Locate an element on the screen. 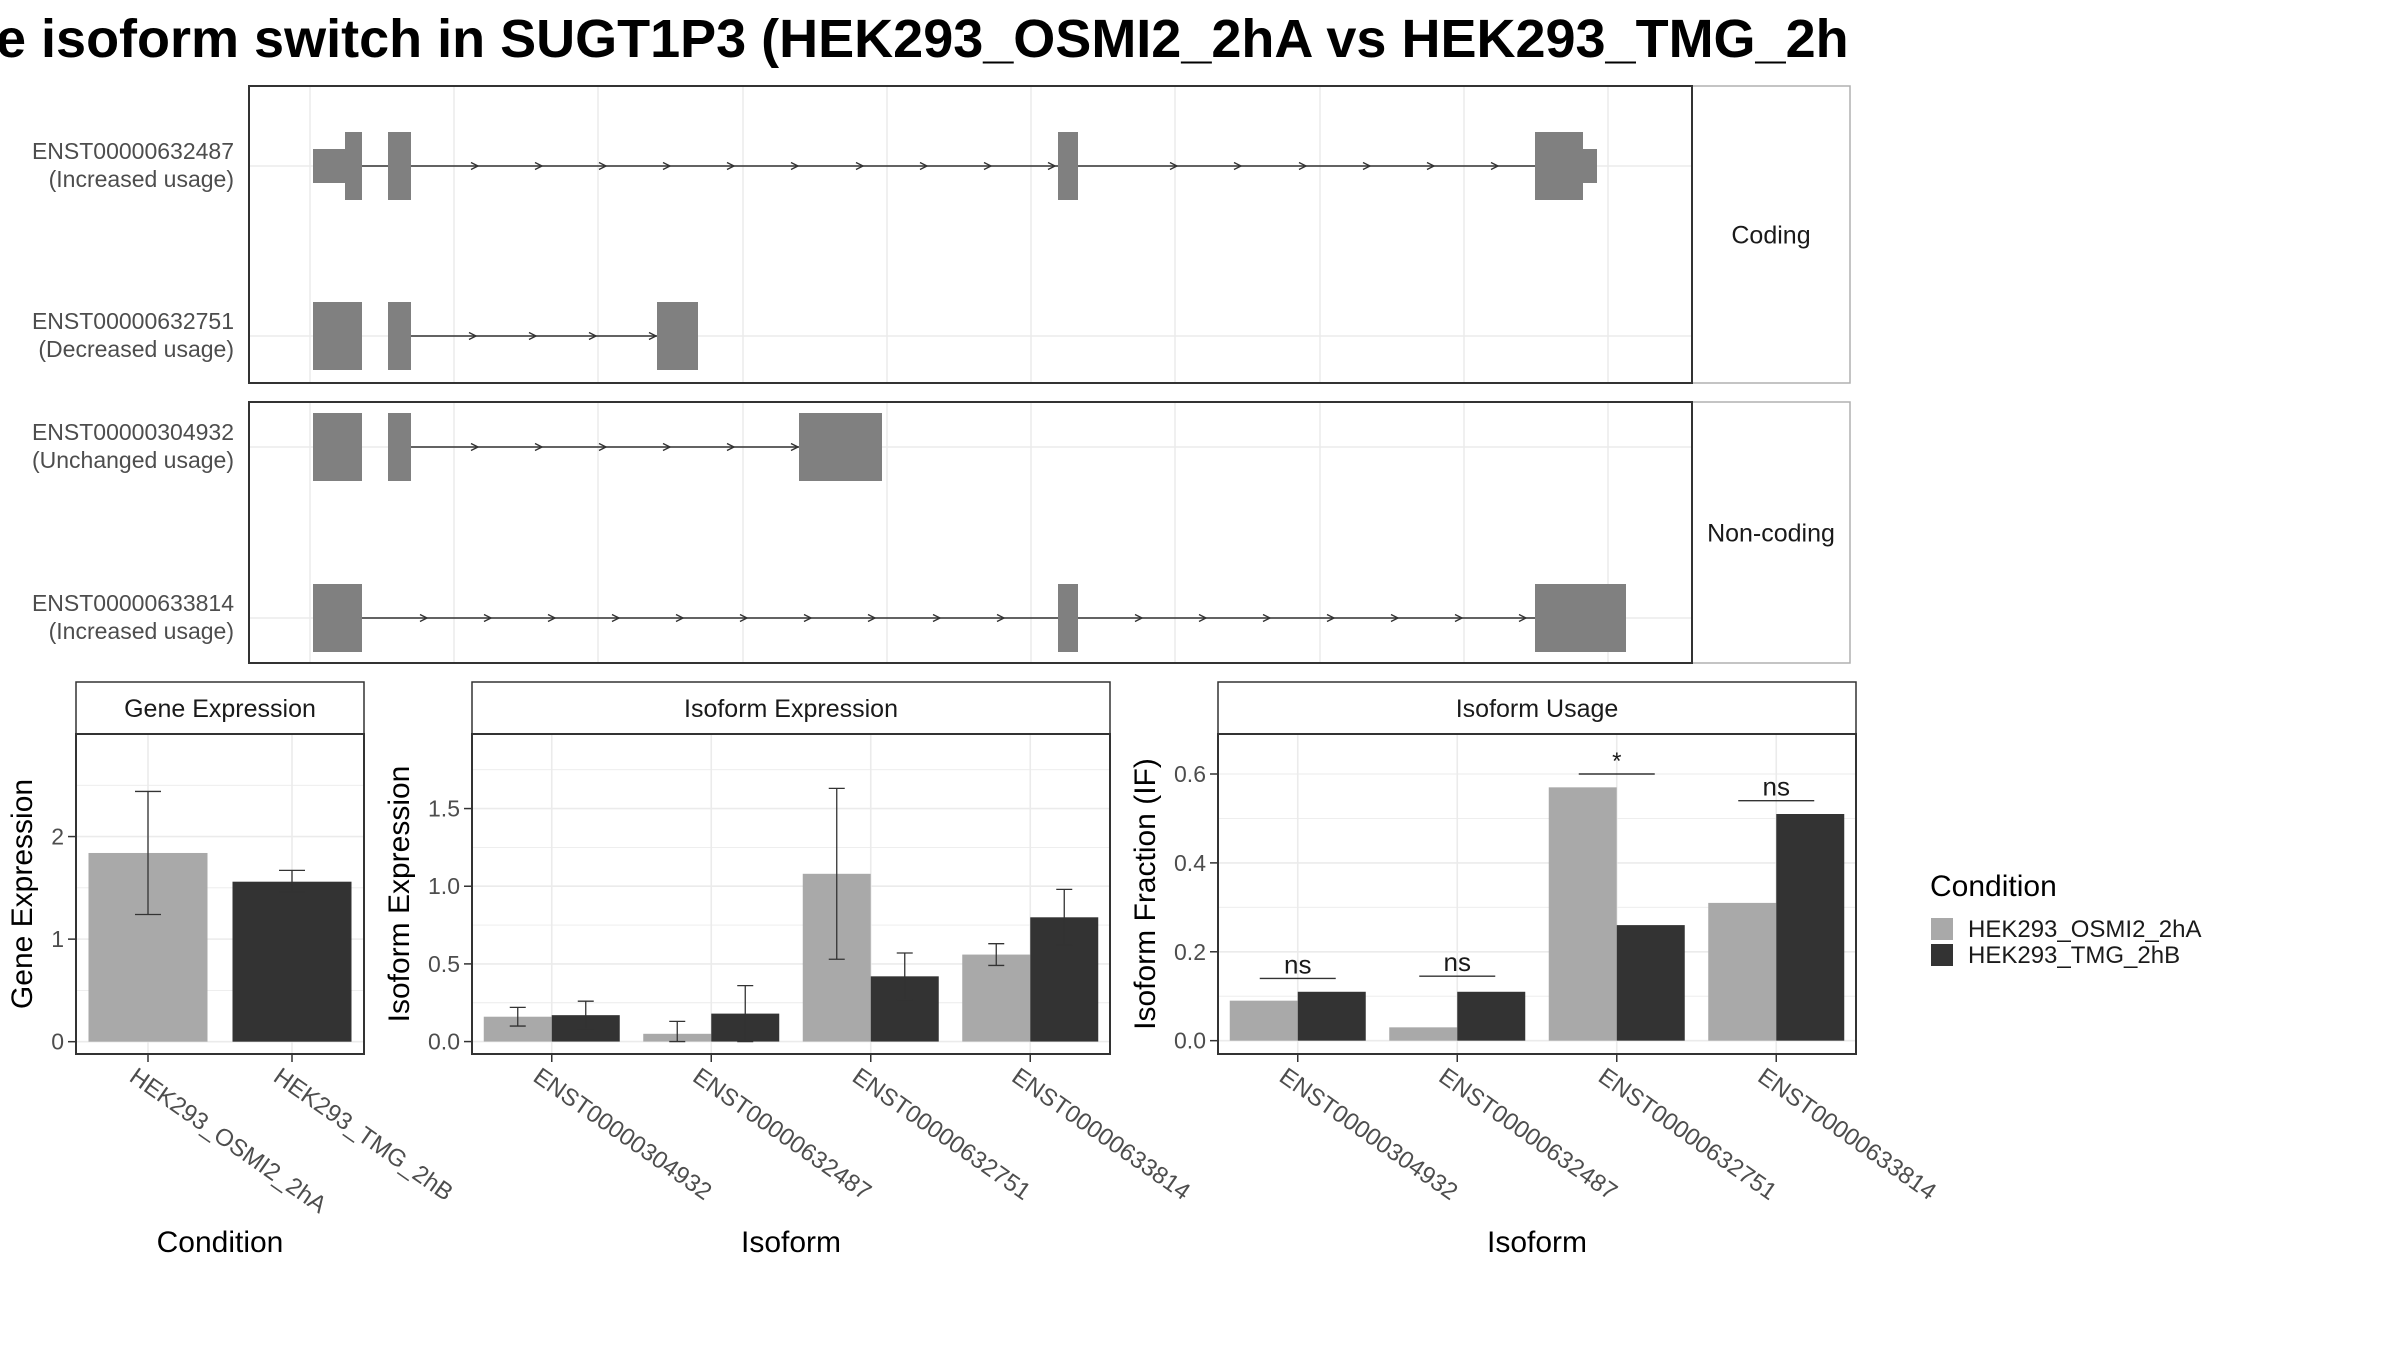 The width and height of the screenshot is (2400, 1350). y-axis-title: Gene Expression is located at coordinates (22, 894).